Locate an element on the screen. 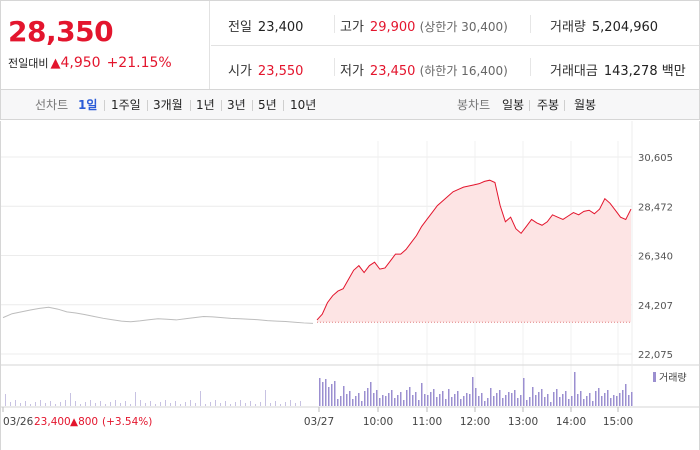 The width and height of the screenshot is (700, 450). change-label: 전일대비 is located at coordinates (28, 63).